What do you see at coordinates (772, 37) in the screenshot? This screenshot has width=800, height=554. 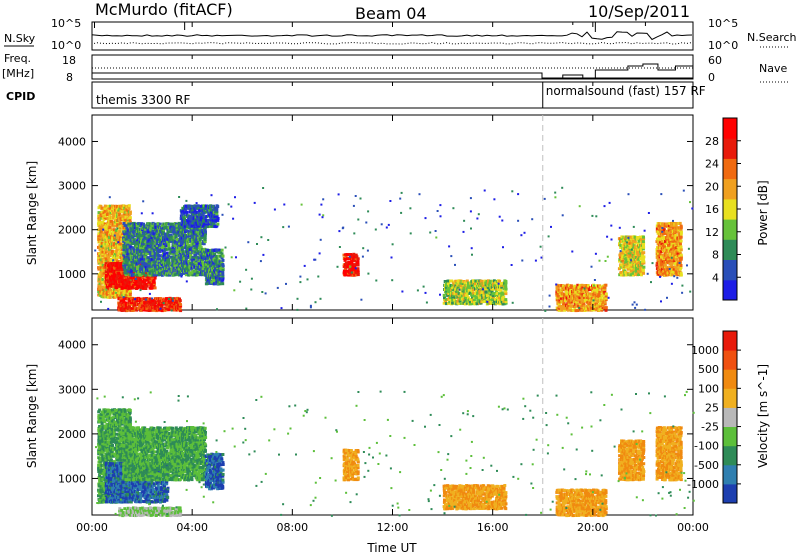 I see `noise-right-label: N.Search` at bounding box center [772, 37].